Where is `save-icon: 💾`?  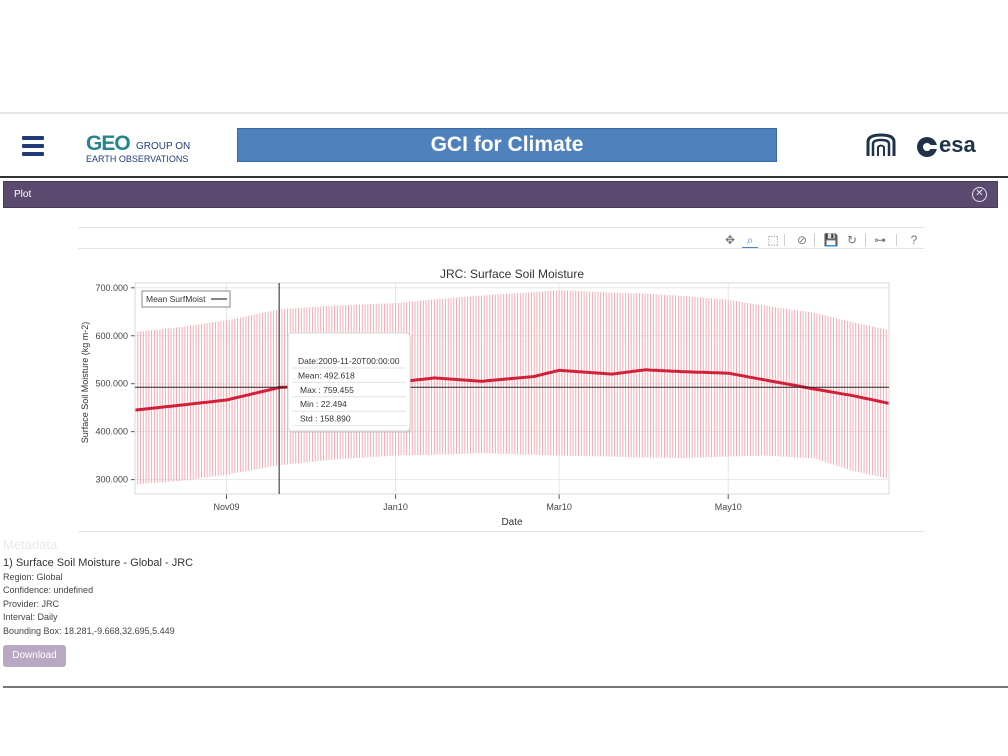
save-icon: 💾 is located at coordinates (831, 240).